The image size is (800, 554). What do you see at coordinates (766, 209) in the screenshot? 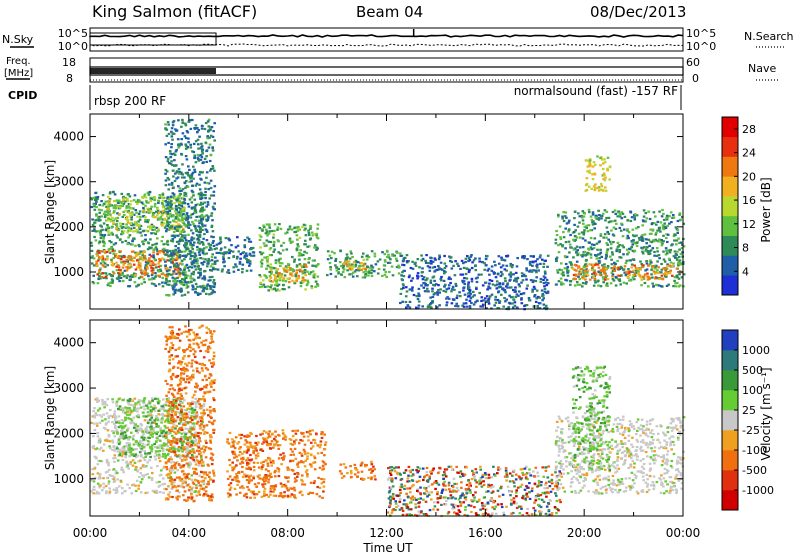
I see `power-cbar-label: Power [dB]` at bounding box center [766, 209].